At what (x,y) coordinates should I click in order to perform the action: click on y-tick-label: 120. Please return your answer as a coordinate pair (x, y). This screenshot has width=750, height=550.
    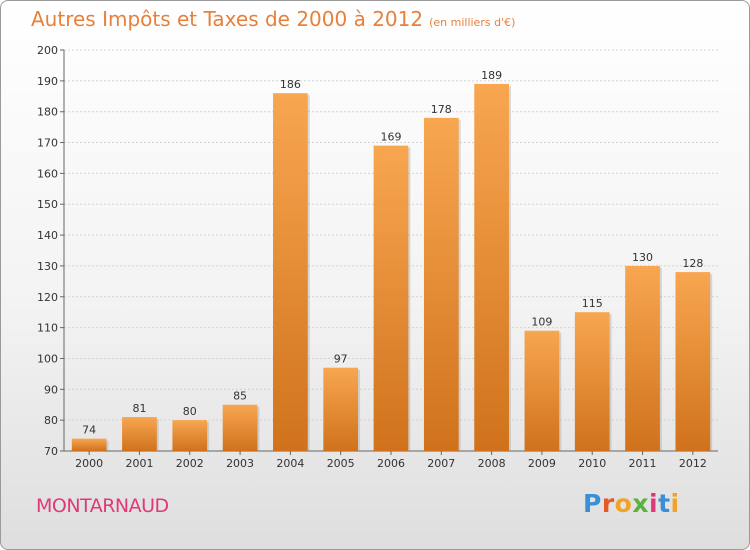
    Looking at the image, I should click on (47, 297).